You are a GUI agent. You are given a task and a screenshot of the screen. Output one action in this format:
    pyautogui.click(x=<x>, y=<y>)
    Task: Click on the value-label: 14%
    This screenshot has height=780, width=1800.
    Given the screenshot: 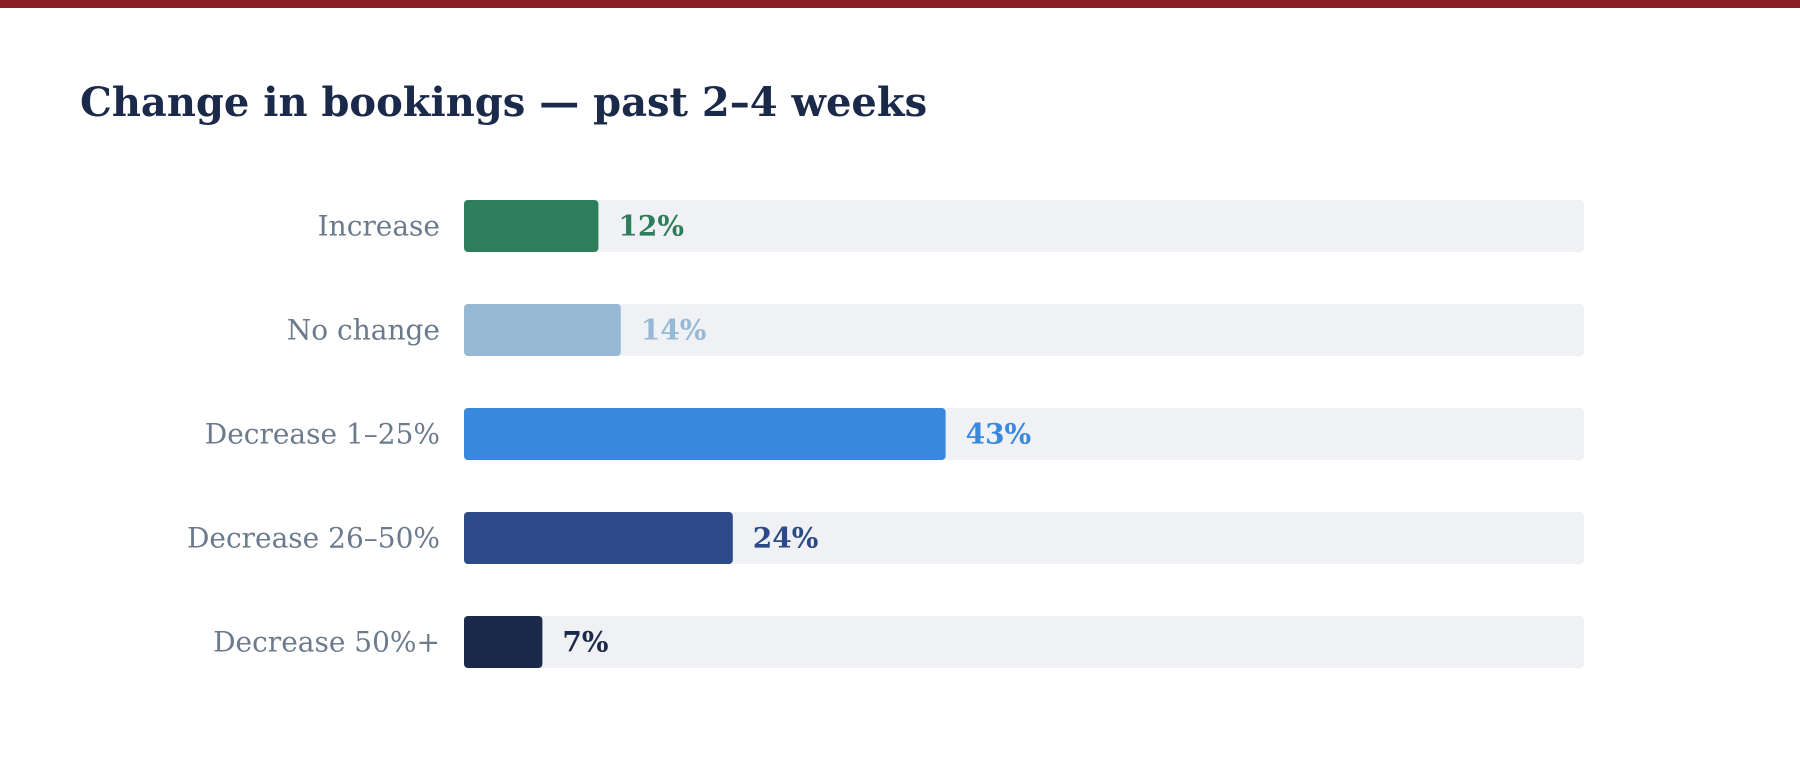 What is the action you would take?
    pyautogui.click(x=674, y=330)
    